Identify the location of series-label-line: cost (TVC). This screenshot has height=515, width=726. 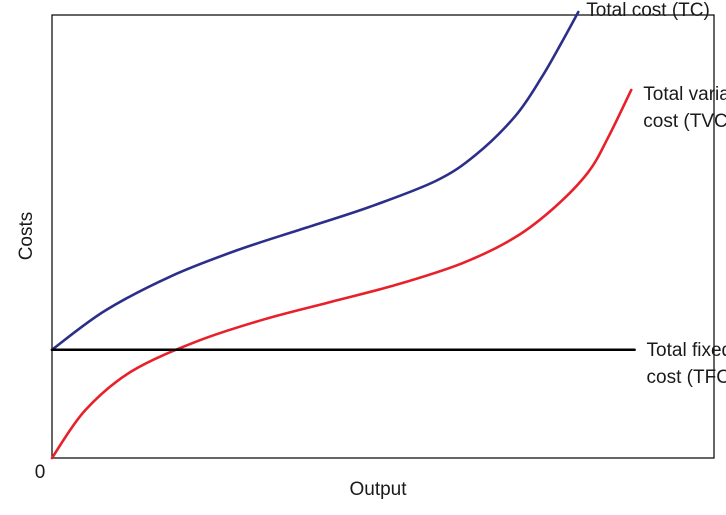
(684, 121).